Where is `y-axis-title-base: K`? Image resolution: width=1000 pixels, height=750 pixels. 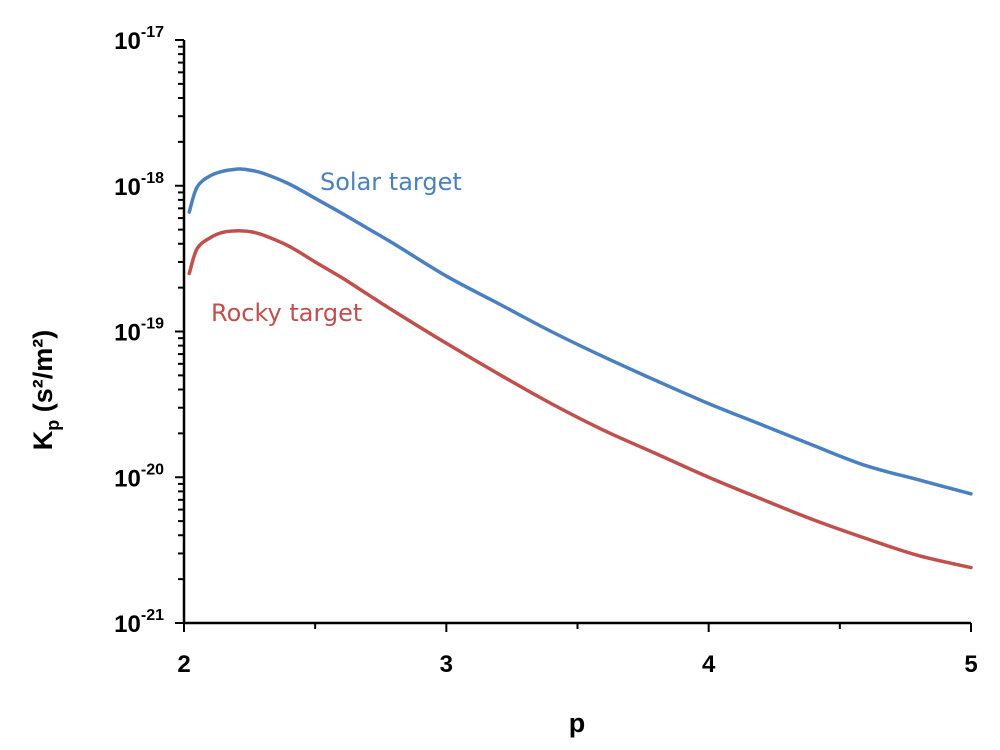 y-axis-title-base: K is located at coordinates (43, 440).